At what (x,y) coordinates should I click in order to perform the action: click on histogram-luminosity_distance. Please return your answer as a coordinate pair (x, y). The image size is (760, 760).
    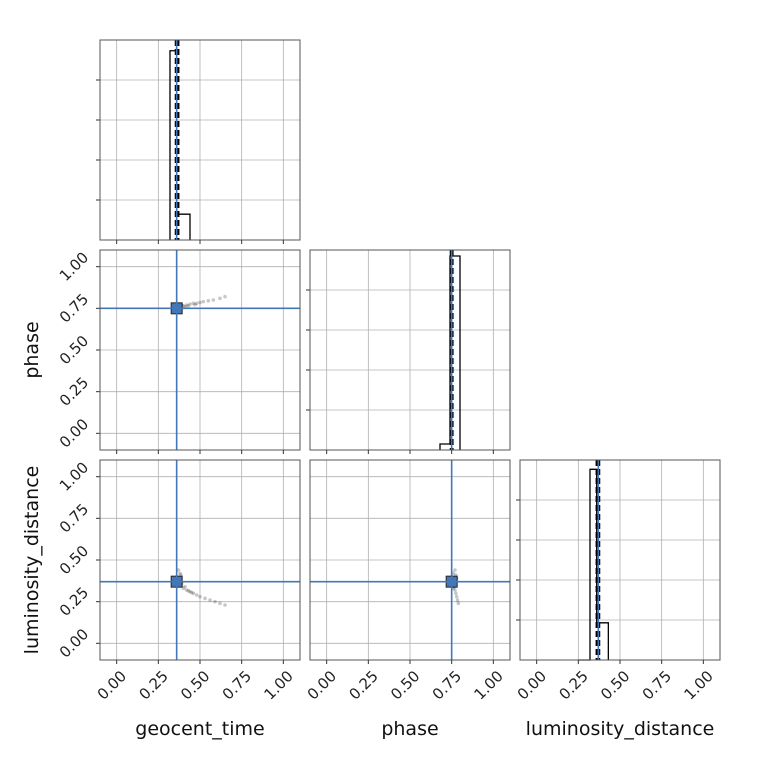
    Looking at the image, I should click on (593, 564).